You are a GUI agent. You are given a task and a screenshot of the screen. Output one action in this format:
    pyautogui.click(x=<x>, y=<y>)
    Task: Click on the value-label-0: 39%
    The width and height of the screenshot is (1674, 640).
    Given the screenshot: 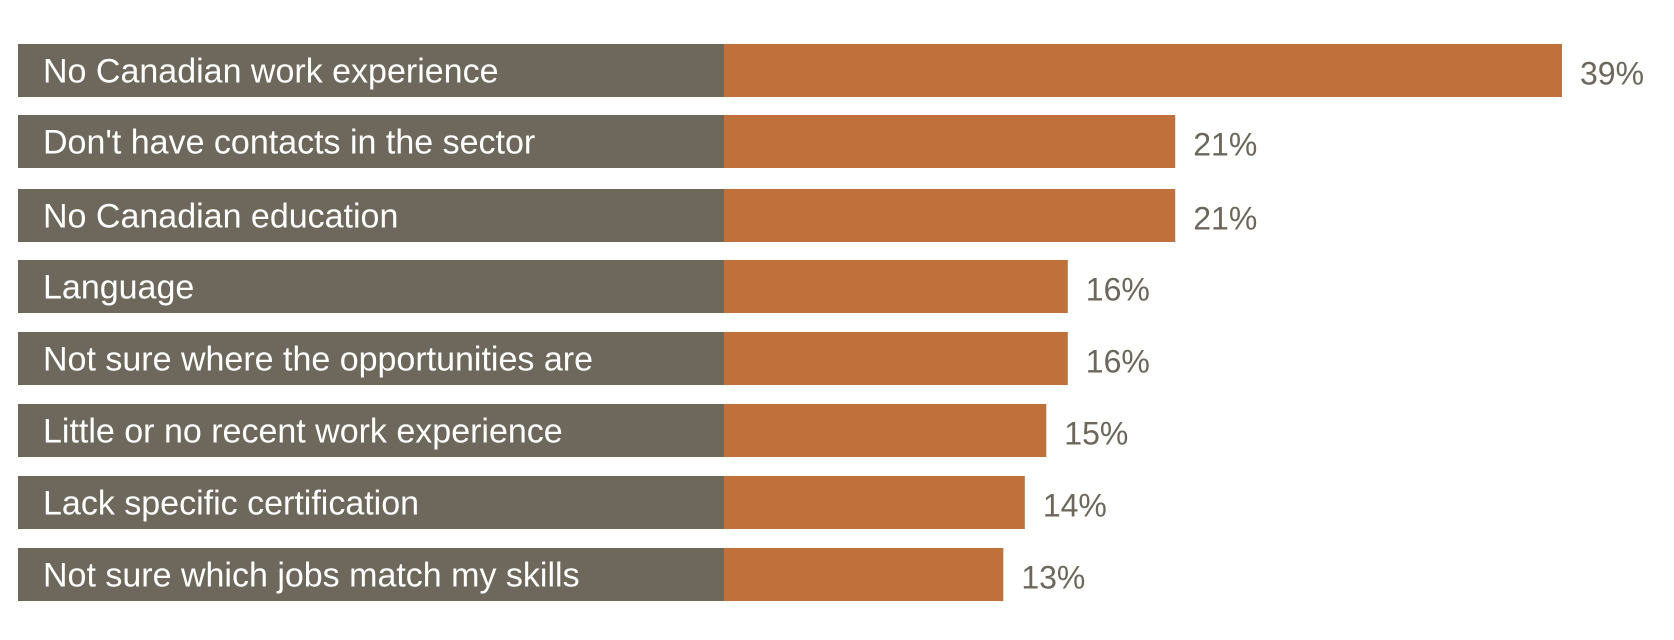 What is the action you would take?
    pyautogui.click(x=1612, y=74)
    